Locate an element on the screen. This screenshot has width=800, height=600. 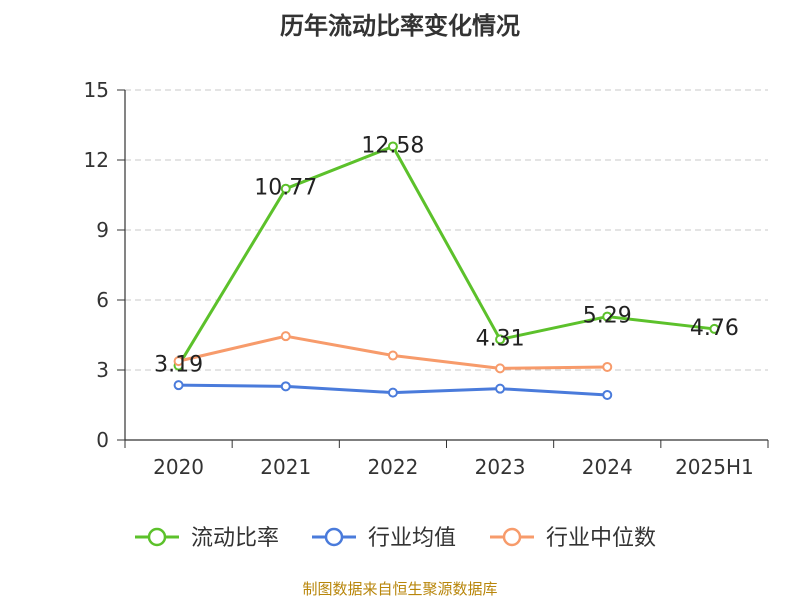
data-label: 12.58 is located at coordinates (392, 145).